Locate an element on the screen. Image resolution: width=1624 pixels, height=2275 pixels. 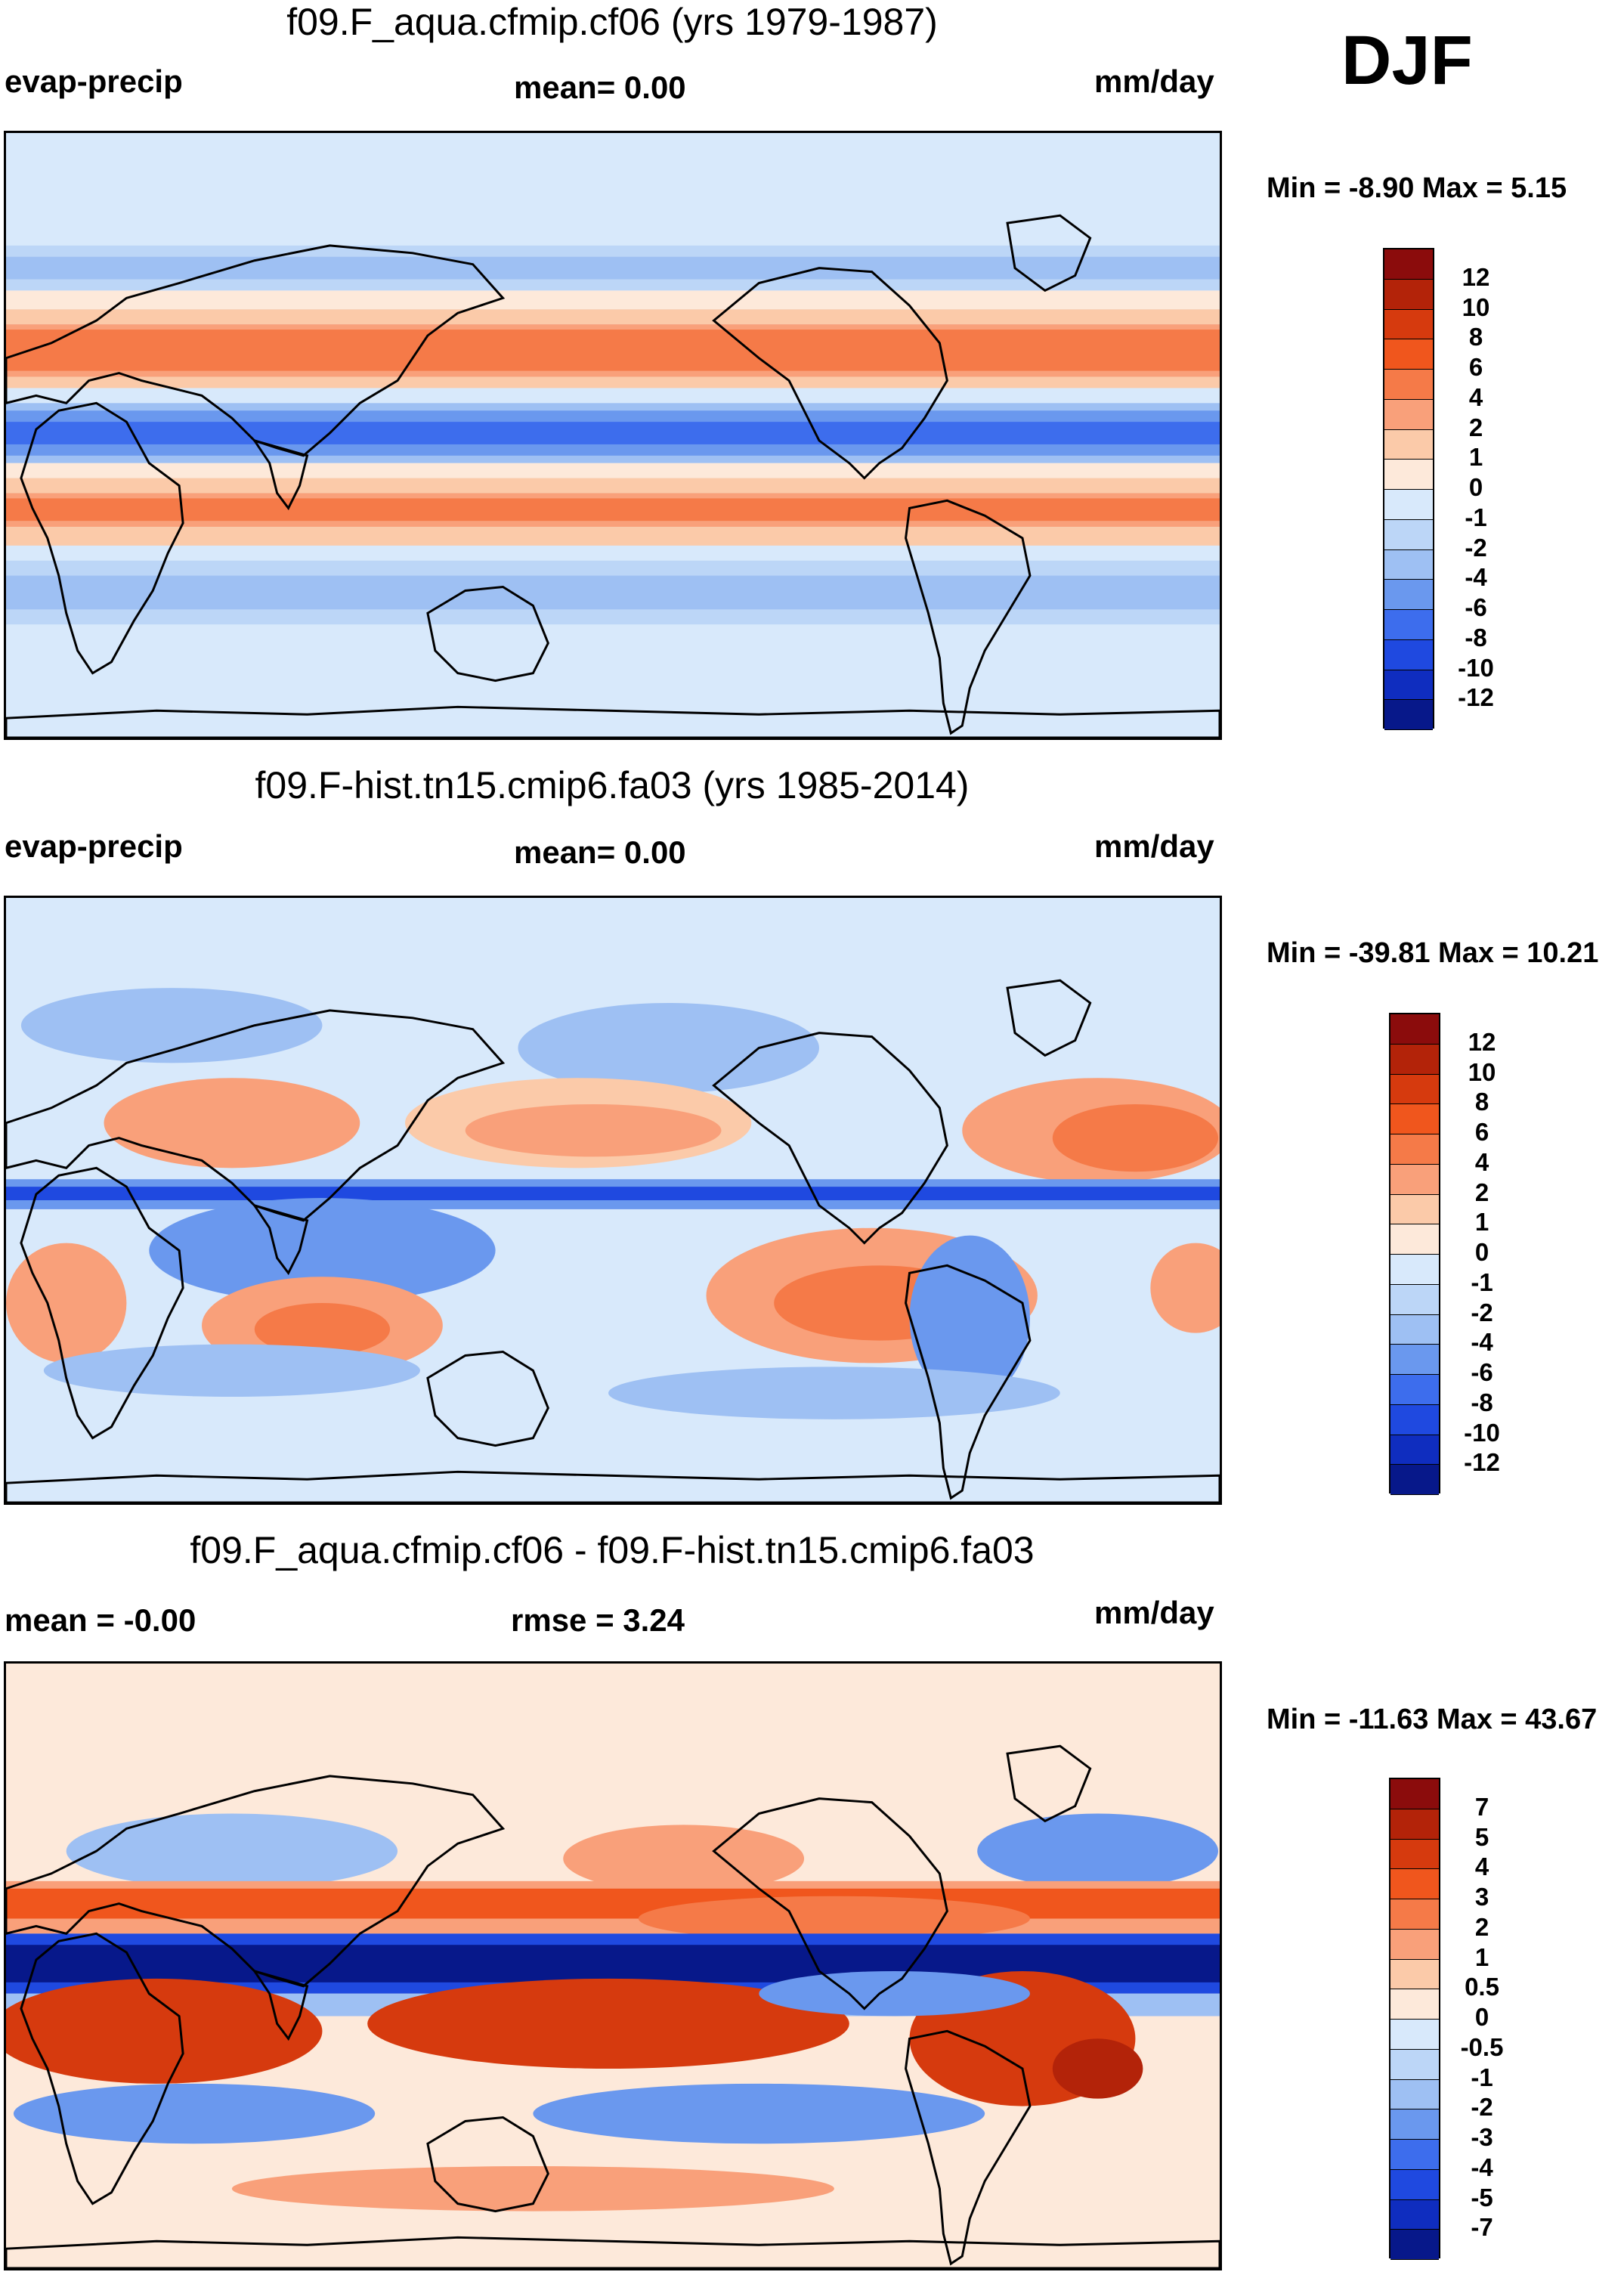
colorbar-tick-label: 2 is located at coordinates (1475, 427).